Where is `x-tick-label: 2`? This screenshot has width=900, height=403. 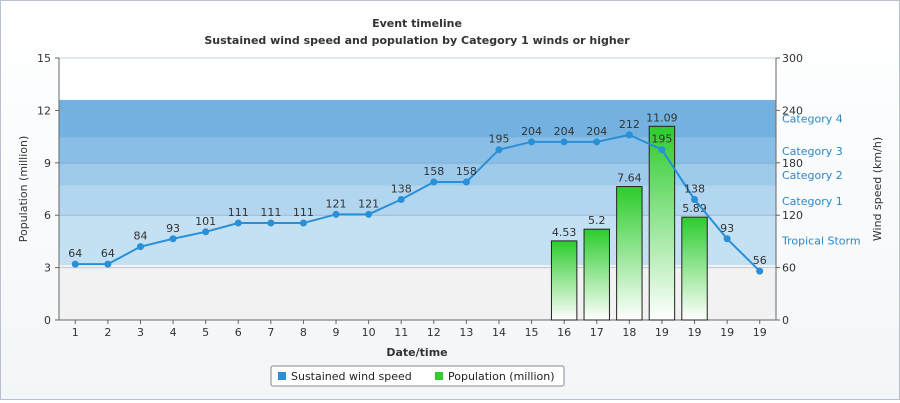 x-tick-label: 2 is located at coordinates (107, 332).